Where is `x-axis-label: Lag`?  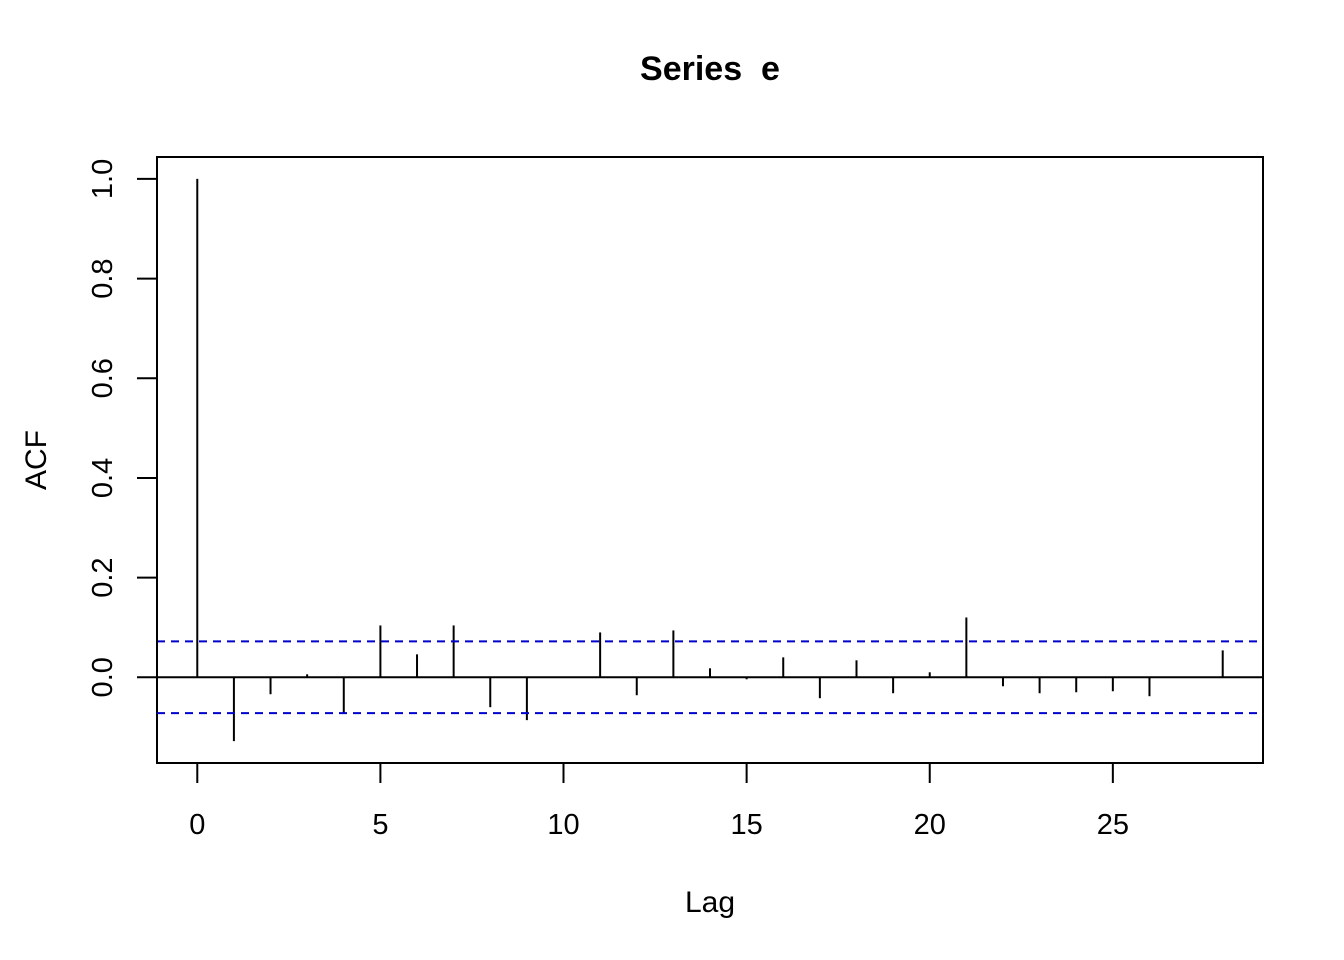 x-axis-label: Lag is located at coordinates (710, 902).